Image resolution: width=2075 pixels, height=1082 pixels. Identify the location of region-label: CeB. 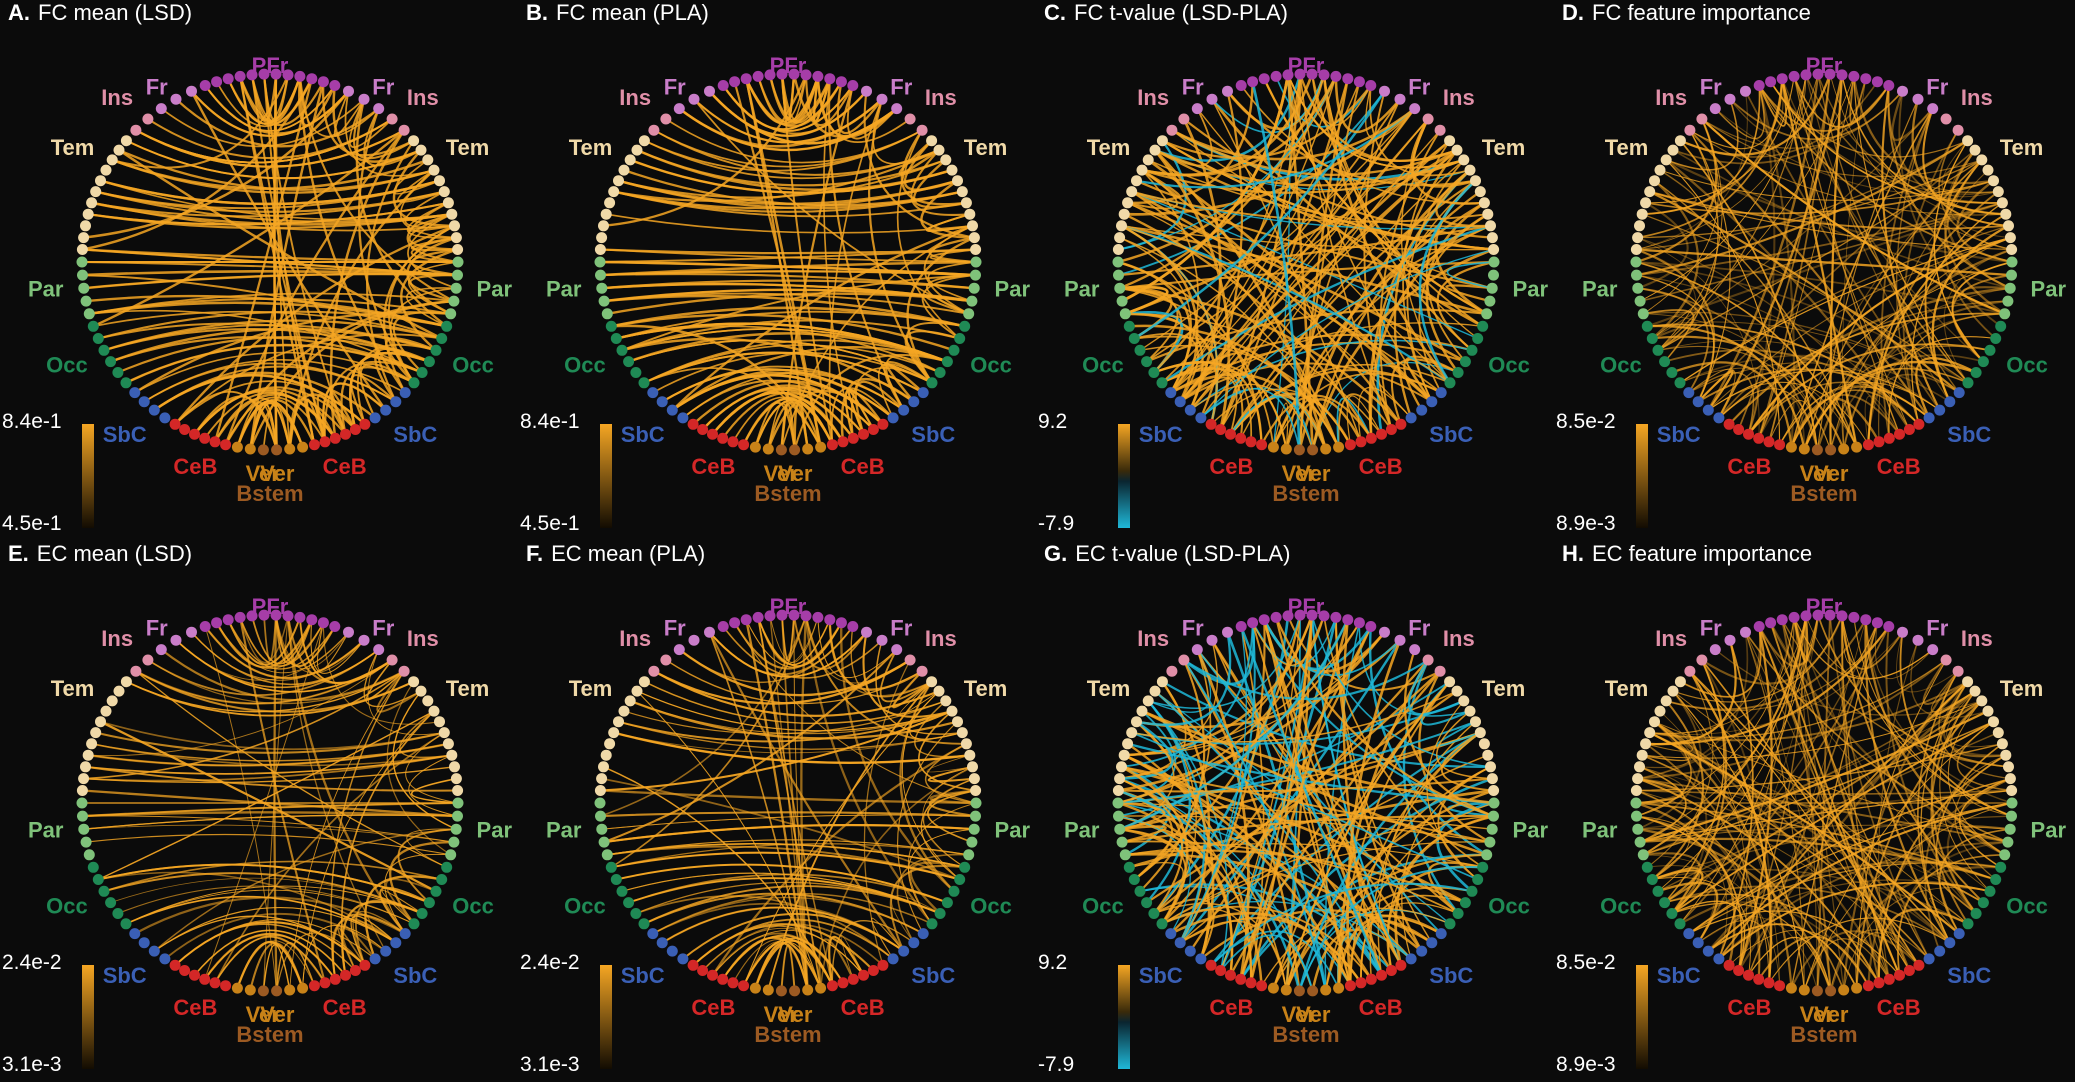
(1231, 1007).